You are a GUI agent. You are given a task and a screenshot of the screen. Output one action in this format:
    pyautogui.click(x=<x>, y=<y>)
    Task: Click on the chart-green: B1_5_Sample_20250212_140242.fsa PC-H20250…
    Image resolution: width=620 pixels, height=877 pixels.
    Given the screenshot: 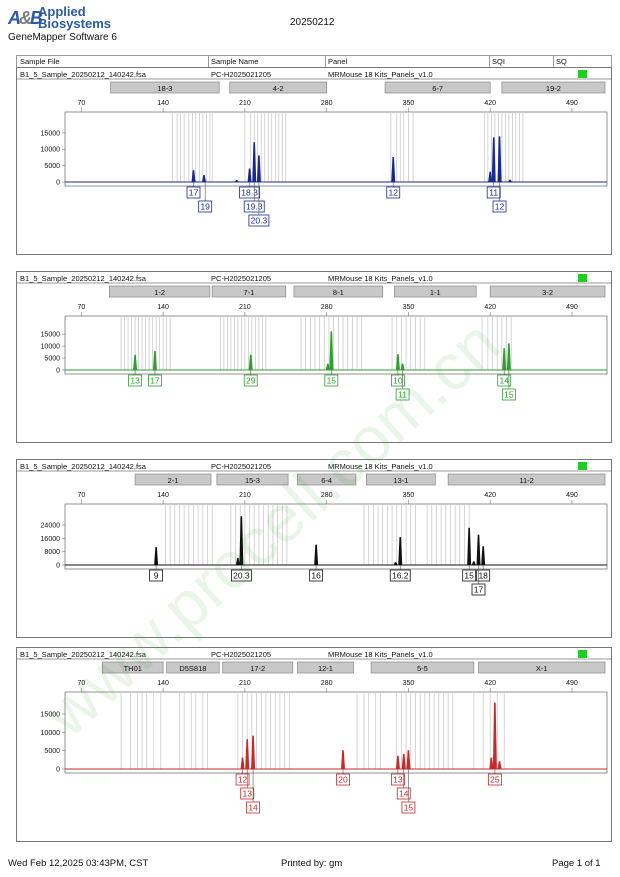 What is the action you would take?
    pyautogui.click(x=314, y=337)
    